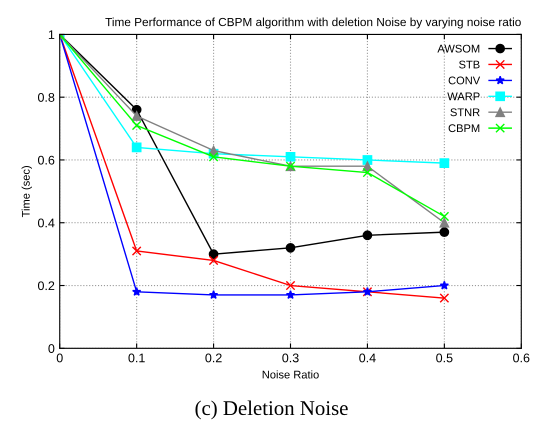  Describe the element at coordinates (136, 357) in the screenshot. I see `x-tick-label: 0.1` at that location.